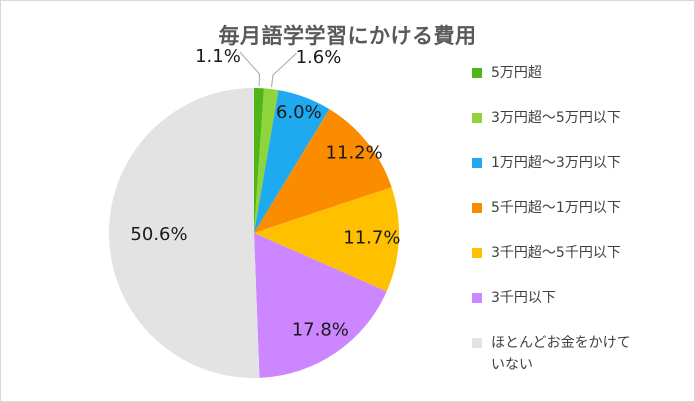  I want to click on legend-item: 3千円超～5千円以下, so click(572, 264).